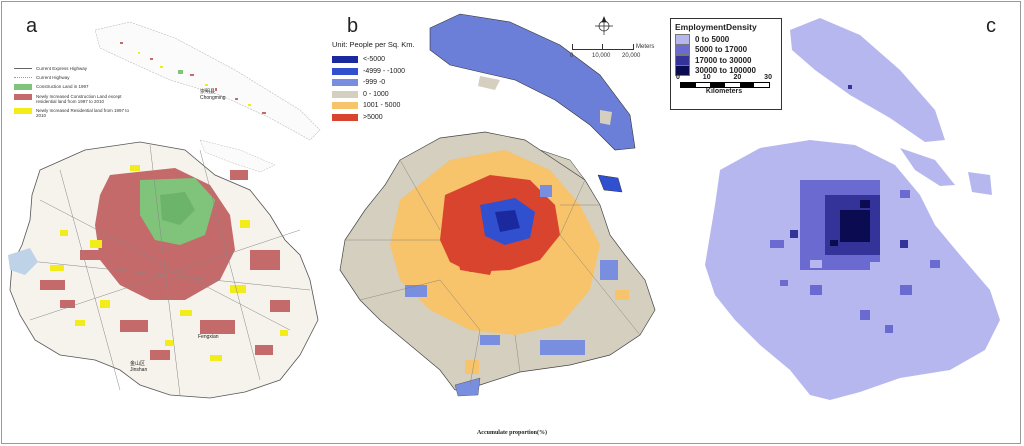 The width and height of the screenshot is (1024, 446). I want to click on legend-item: 5000 to 17000, so click(726, 50).